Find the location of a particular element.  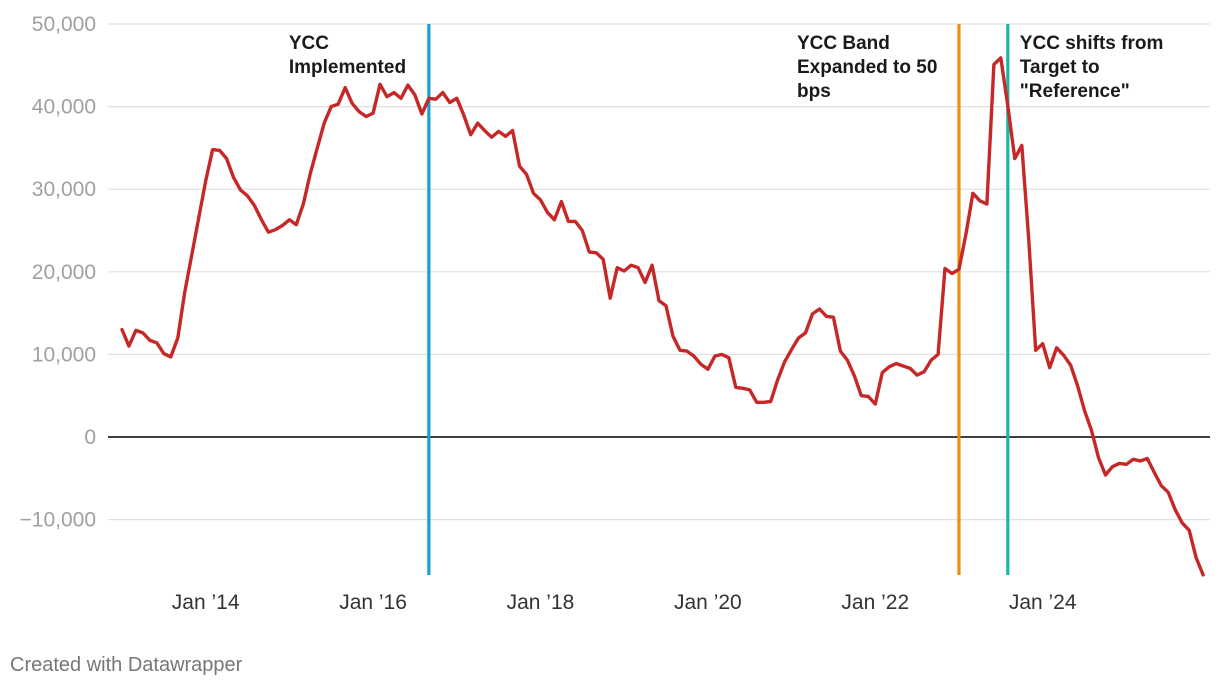

y-axis-ticks: 50,000 40,000 30,000 20,000 10,000 0 −10,000 is located at coordinates (58, 272).